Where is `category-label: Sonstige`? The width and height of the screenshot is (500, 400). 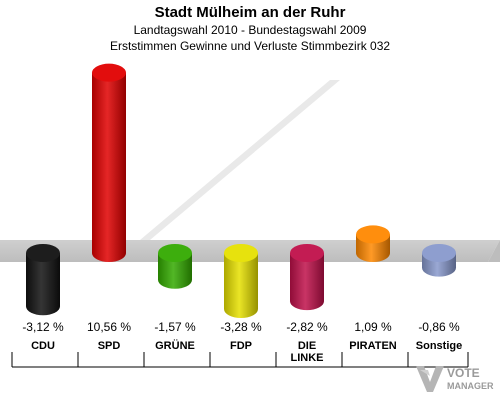
category-label: Sonstige is located at coordinates (439, 346).